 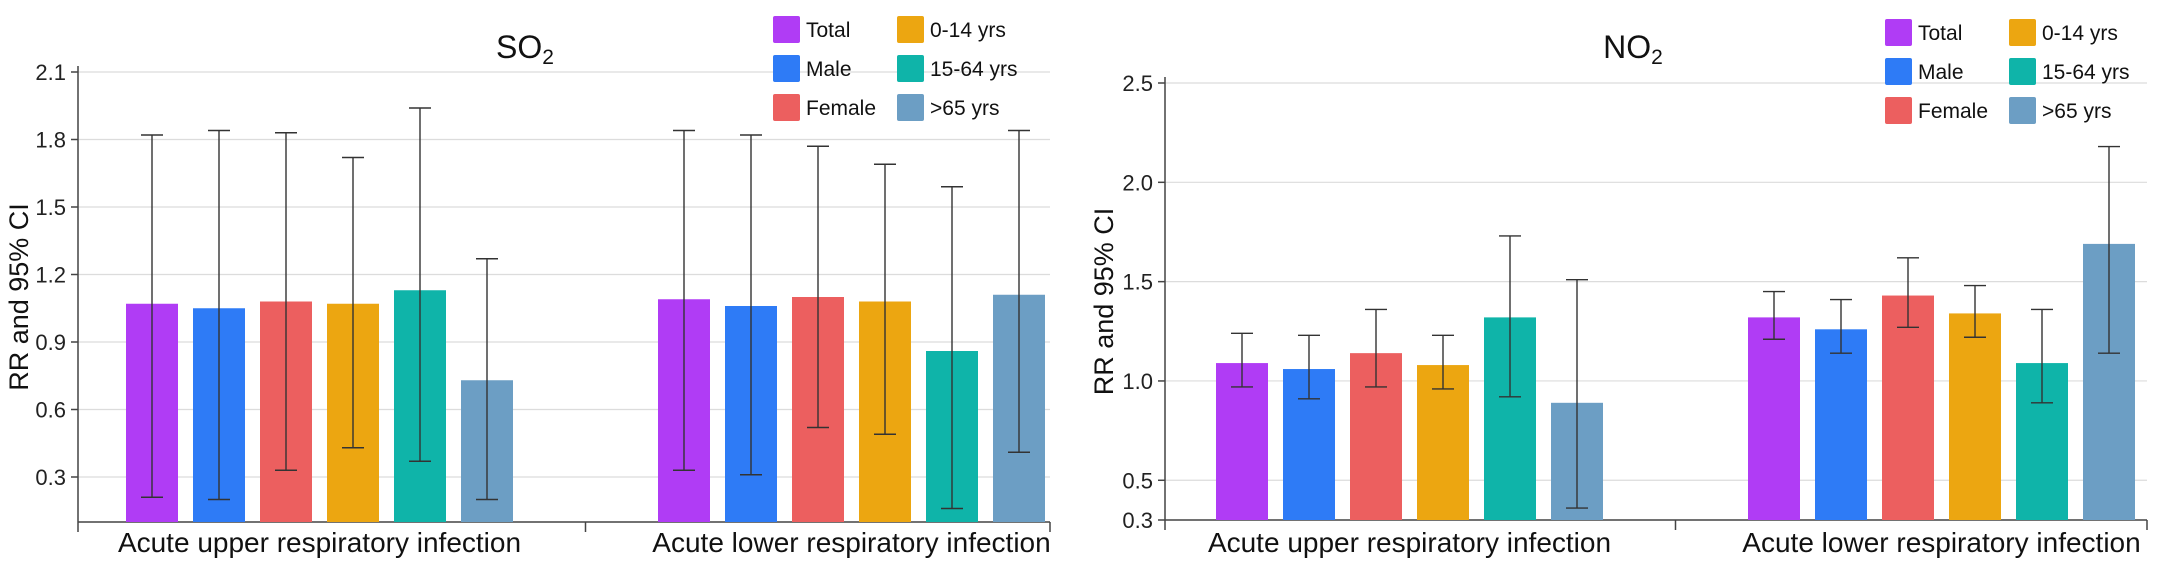 I want to click on y-tick-label: 1.0, so click(x=1137, y=381).